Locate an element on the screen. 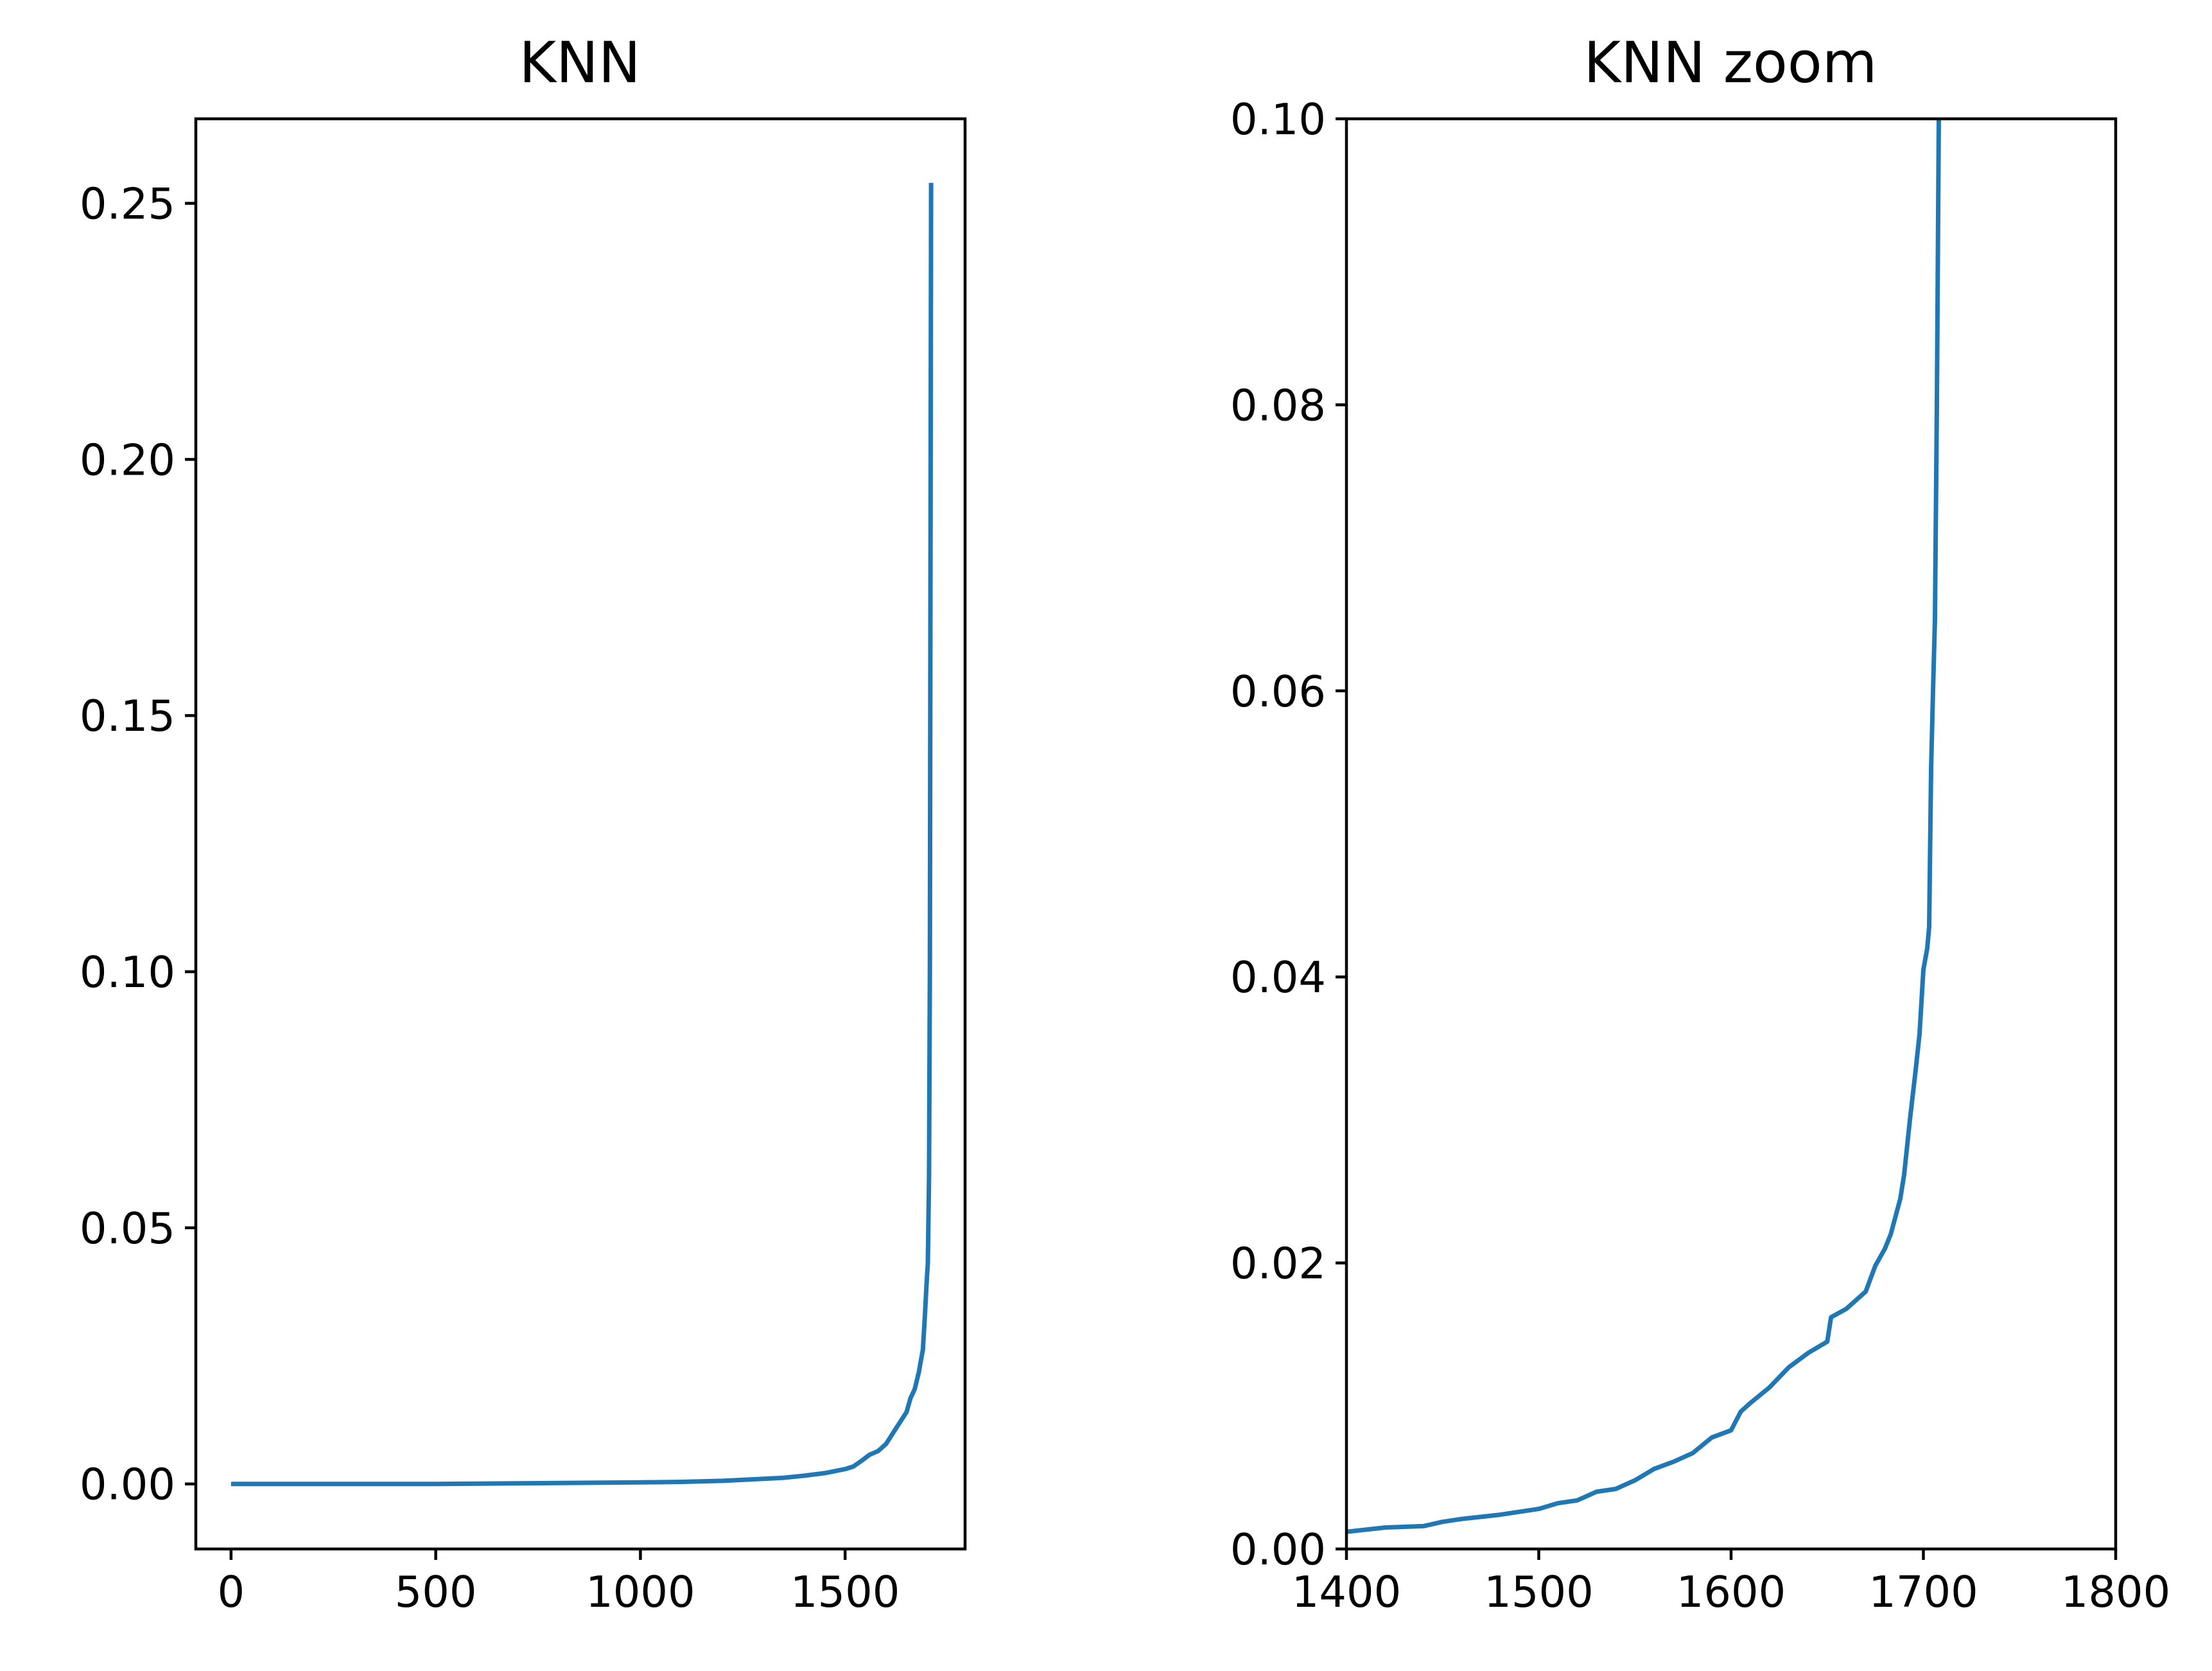  knn-y-tick-label: 0.10 is located at coordinates (127, 972).